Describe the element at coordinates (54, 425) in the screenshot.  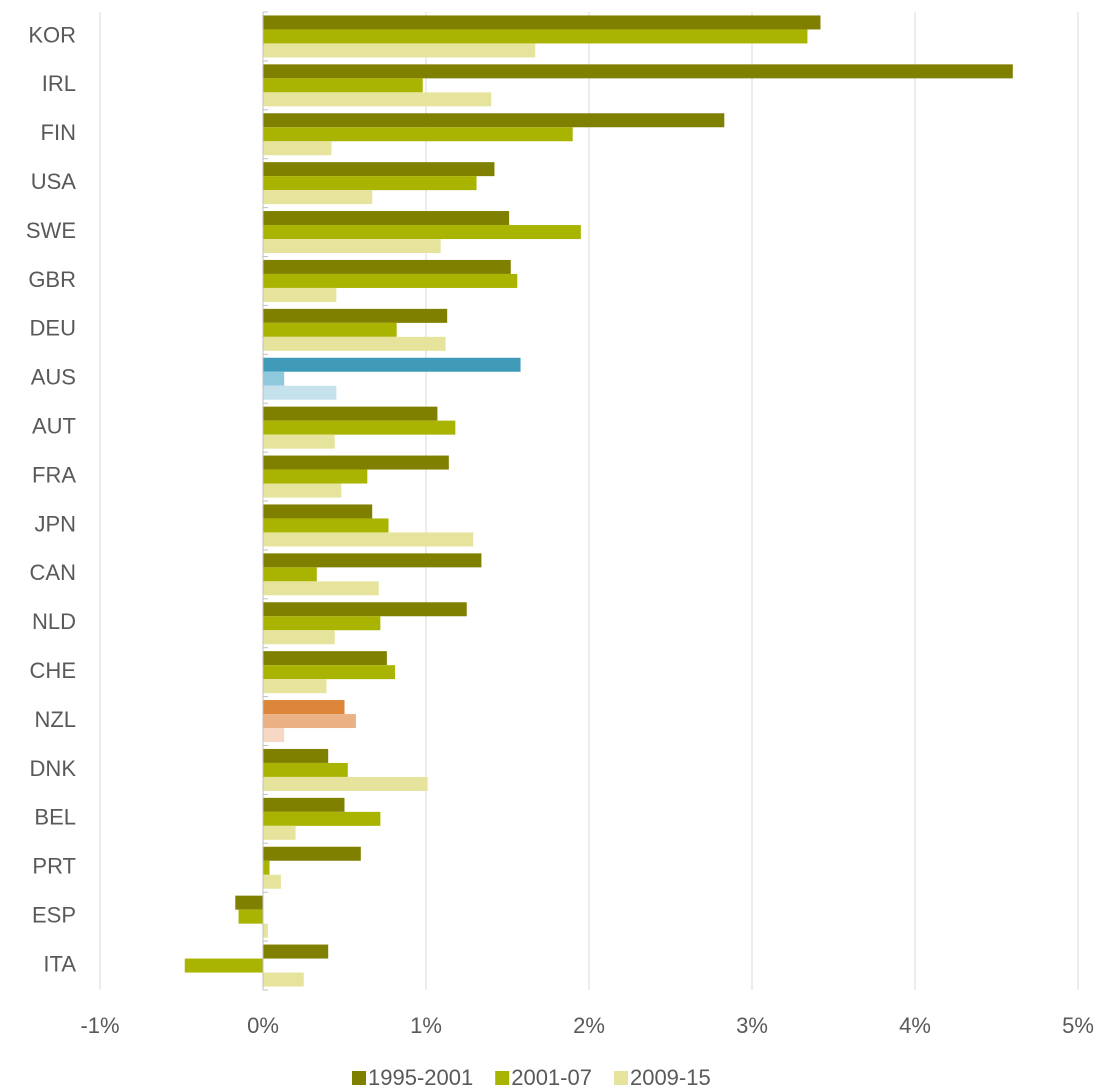
I see `y-tick-label: AUT` at that location.